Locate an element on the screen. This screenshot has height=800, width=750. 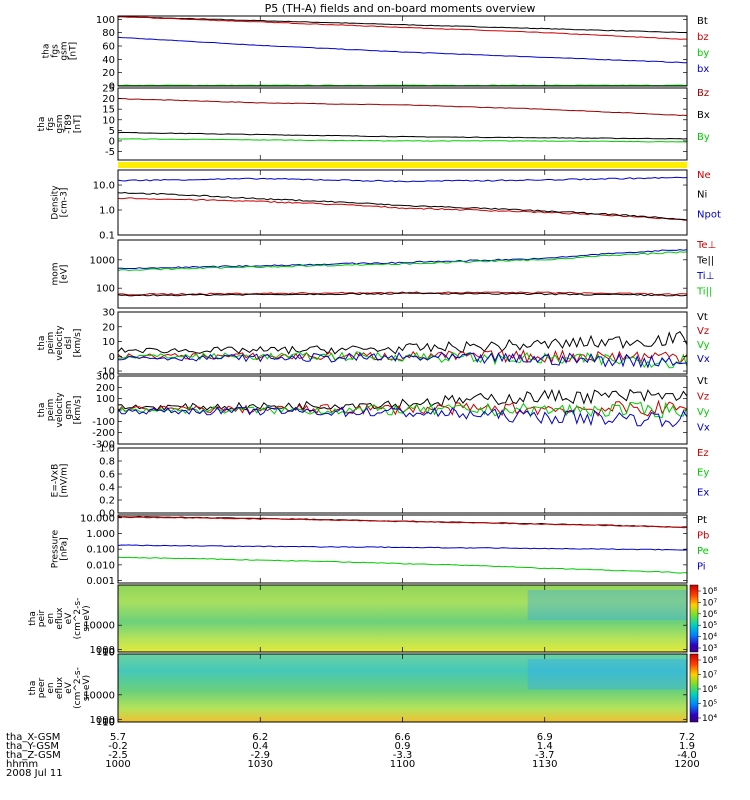
orbit-row-label: tha_Z-GSM is located at coordinates (33, 755).